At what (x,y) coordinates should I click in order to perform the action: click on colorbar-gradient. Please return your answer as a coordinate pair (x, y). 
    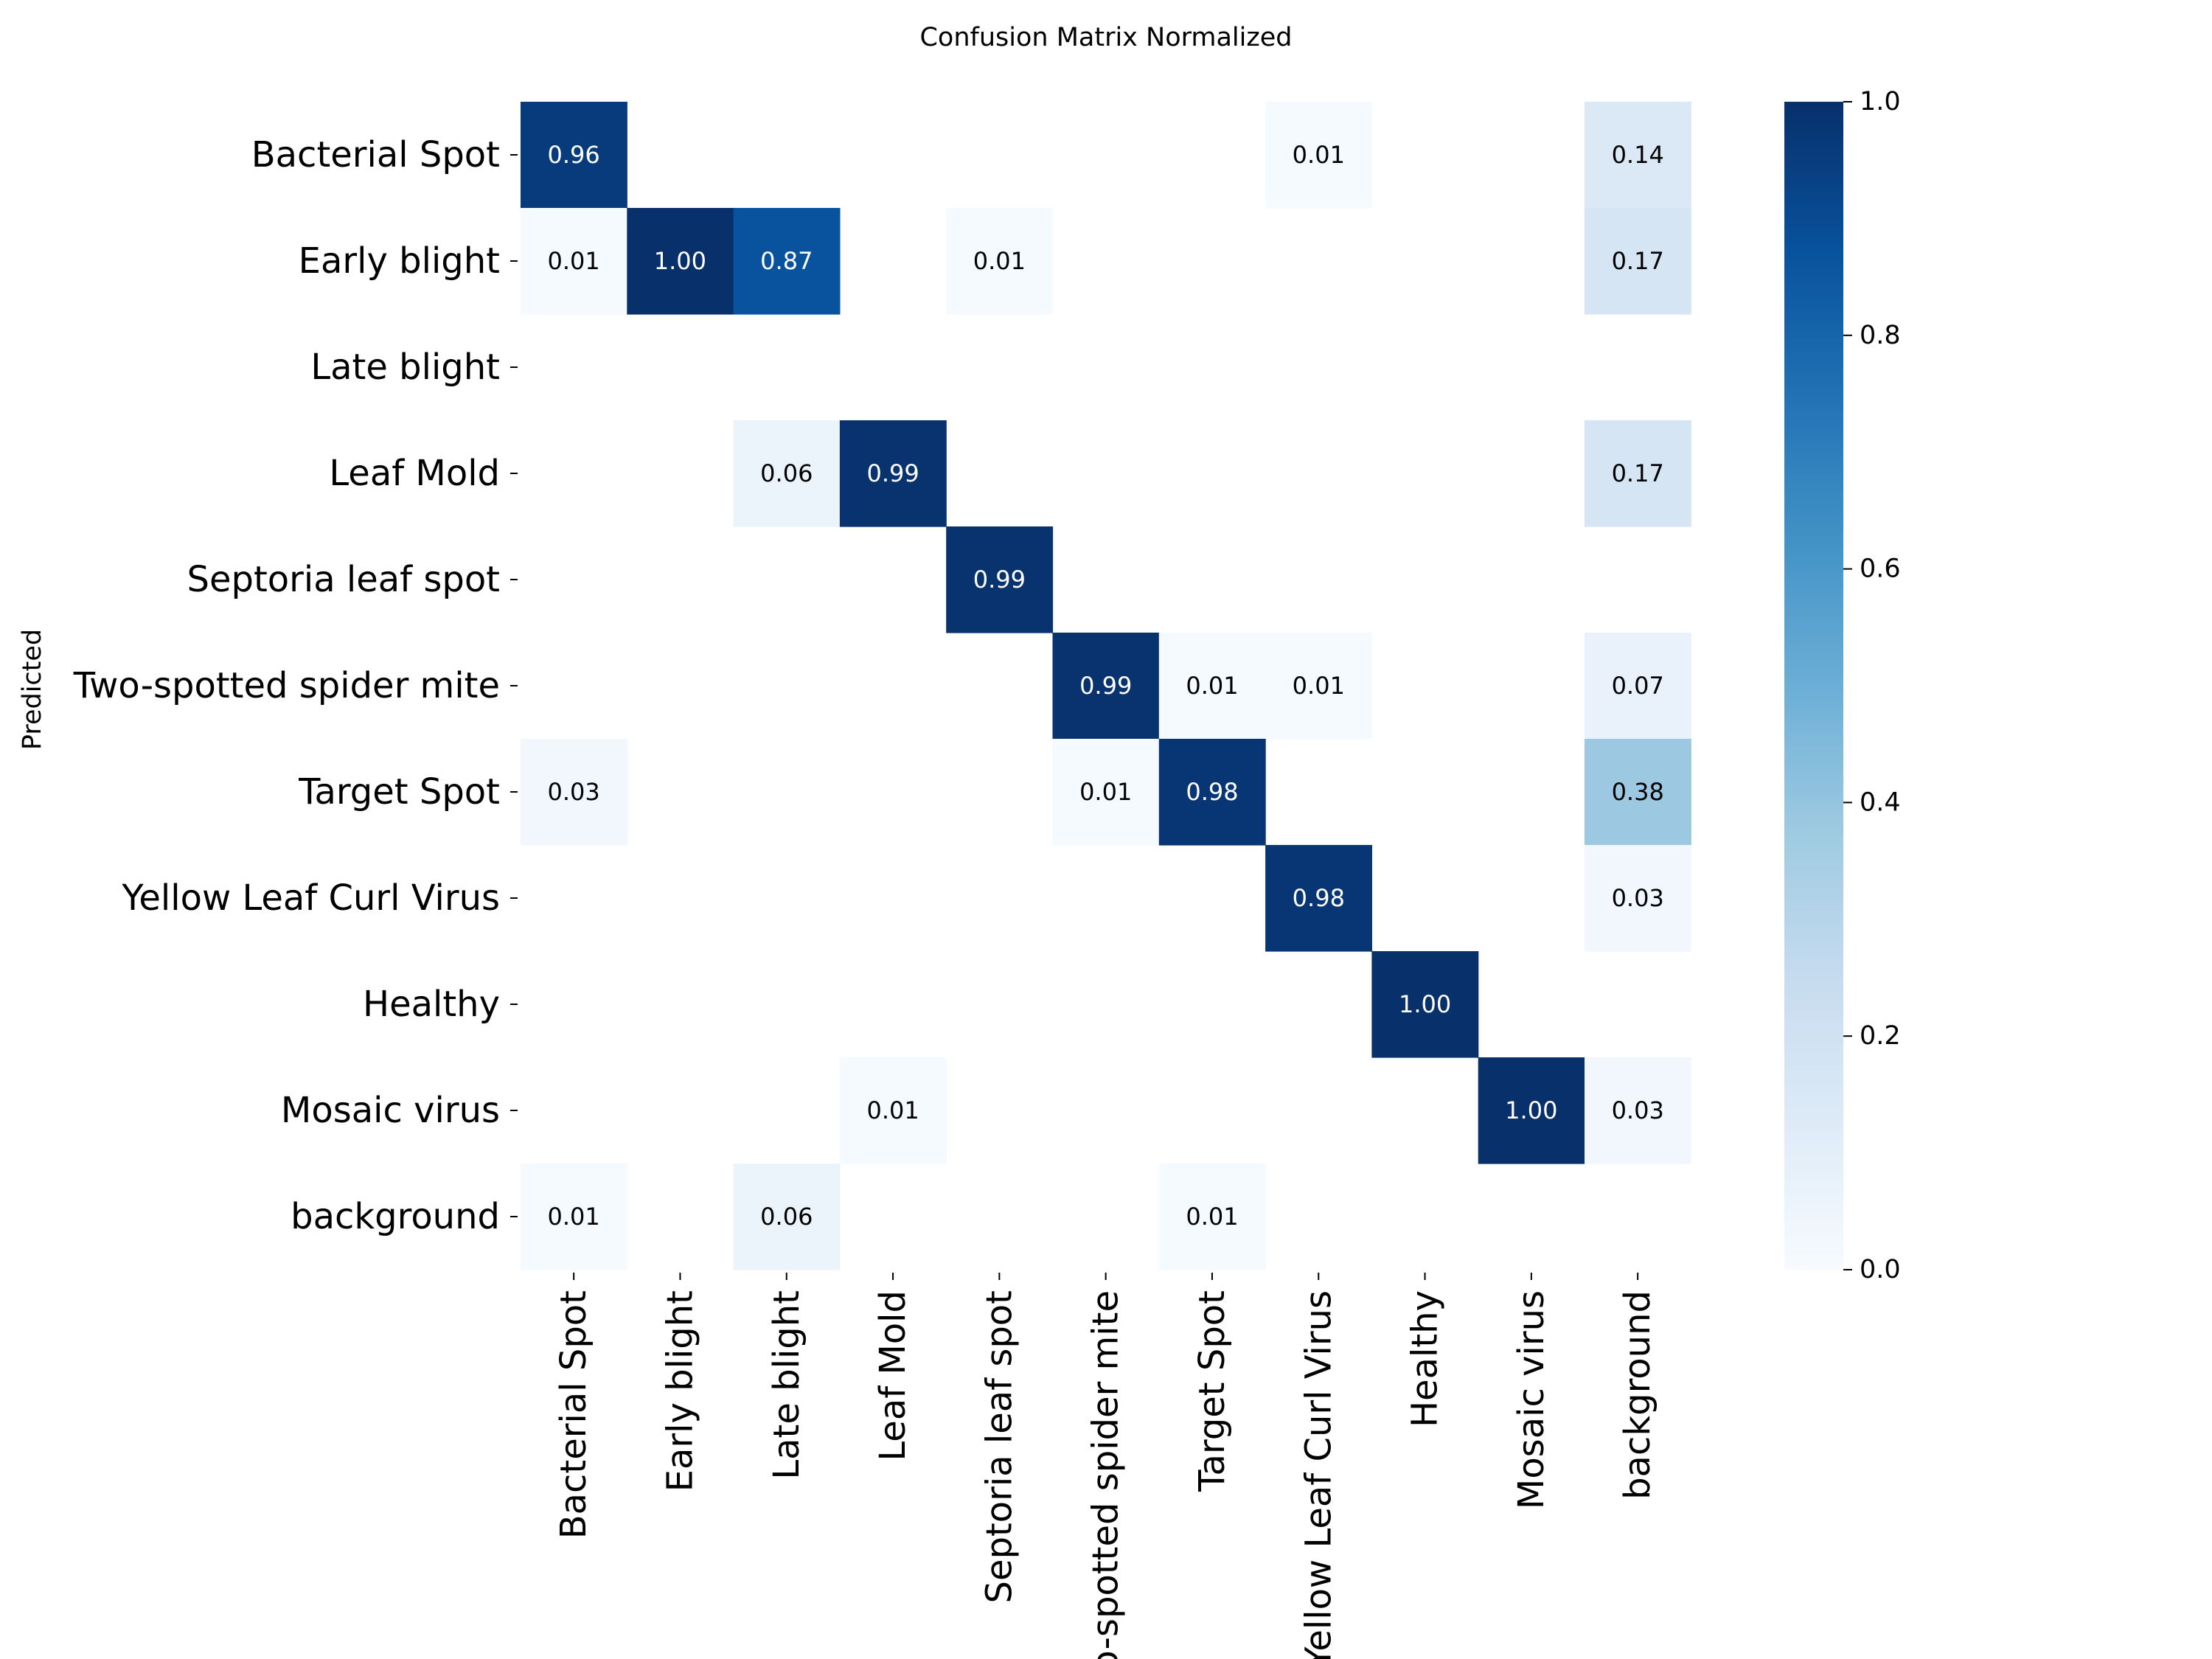
    Looking at the image, I should click on (1813, 686).